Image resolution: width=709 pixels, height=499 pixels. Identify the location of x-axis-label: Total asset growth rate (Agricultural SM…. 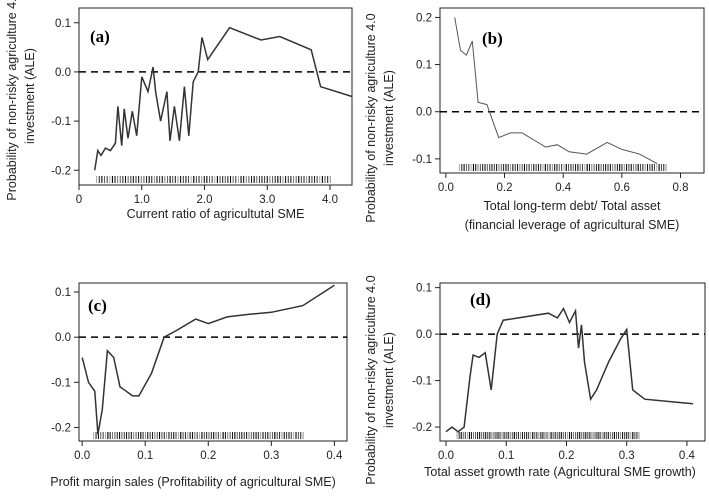
(560, 472).